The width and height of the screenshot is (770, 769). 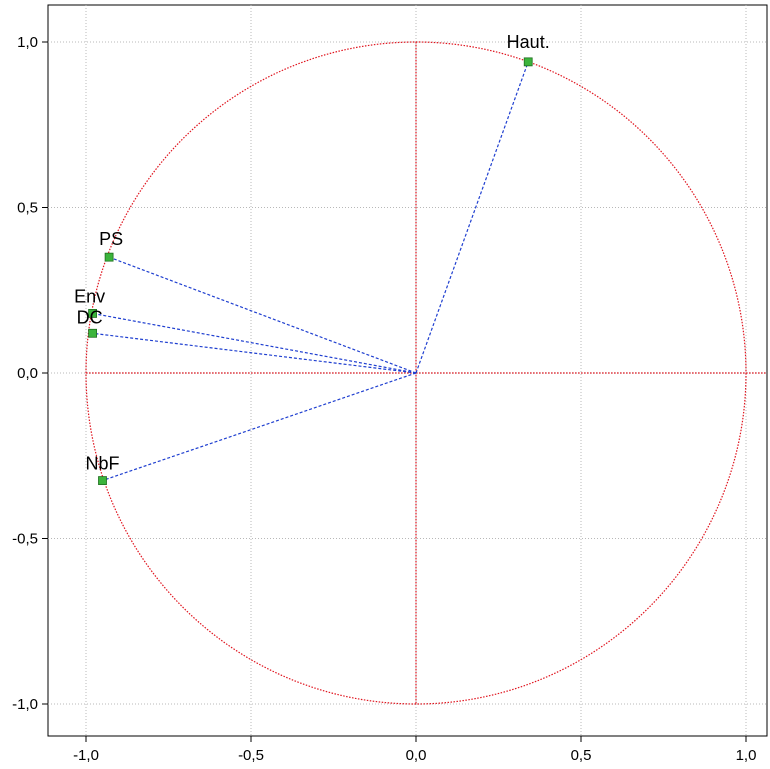 I want to click on x-tick-label: -1,0, so click(x=86, y=755).